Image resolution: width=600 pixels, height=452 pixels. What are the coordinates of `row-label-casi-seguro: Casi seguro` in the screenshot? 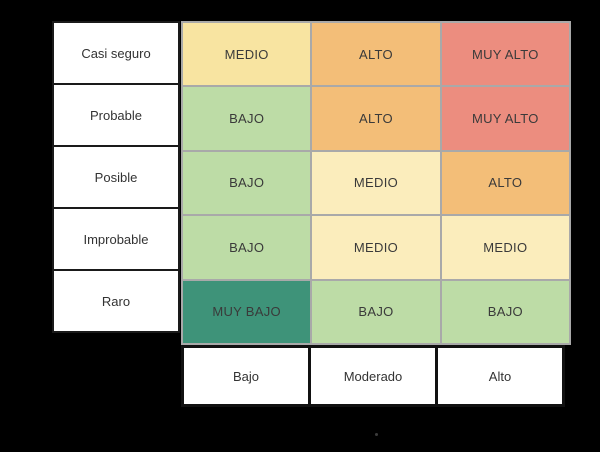 It's located at (116, 53).